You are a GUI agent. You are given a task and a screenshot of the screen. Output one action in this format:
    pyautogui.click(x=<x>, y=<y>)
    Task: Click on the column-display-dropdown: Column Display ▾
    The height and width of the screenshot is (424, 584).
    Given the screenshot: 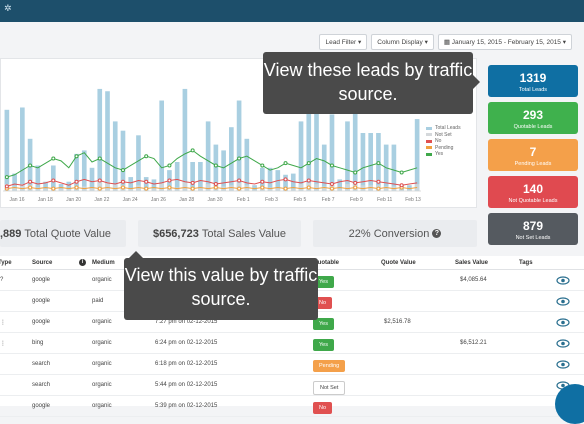 What is the action you would take?
    pyautogui.click(x=402, y=42)
    